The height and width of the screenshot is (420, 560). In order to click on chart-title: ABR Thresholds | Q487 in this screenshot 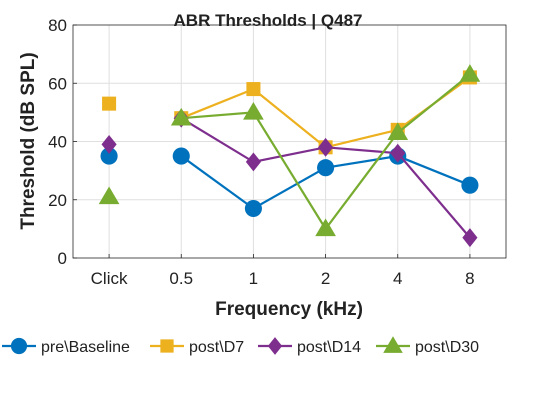, I will do `click(268, 20)`.